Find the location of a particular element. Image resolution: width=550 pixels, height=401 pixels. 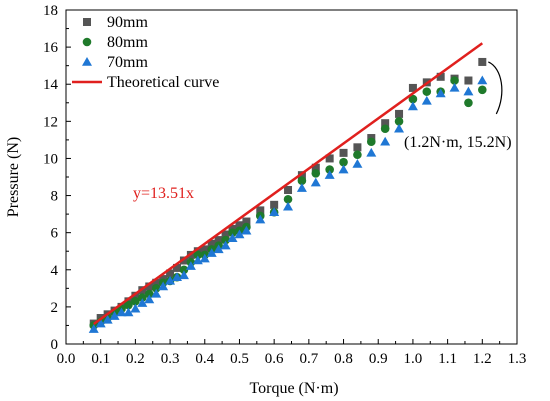

x-axis-title: Torque (N·m) is located at coordinates (293, 388).